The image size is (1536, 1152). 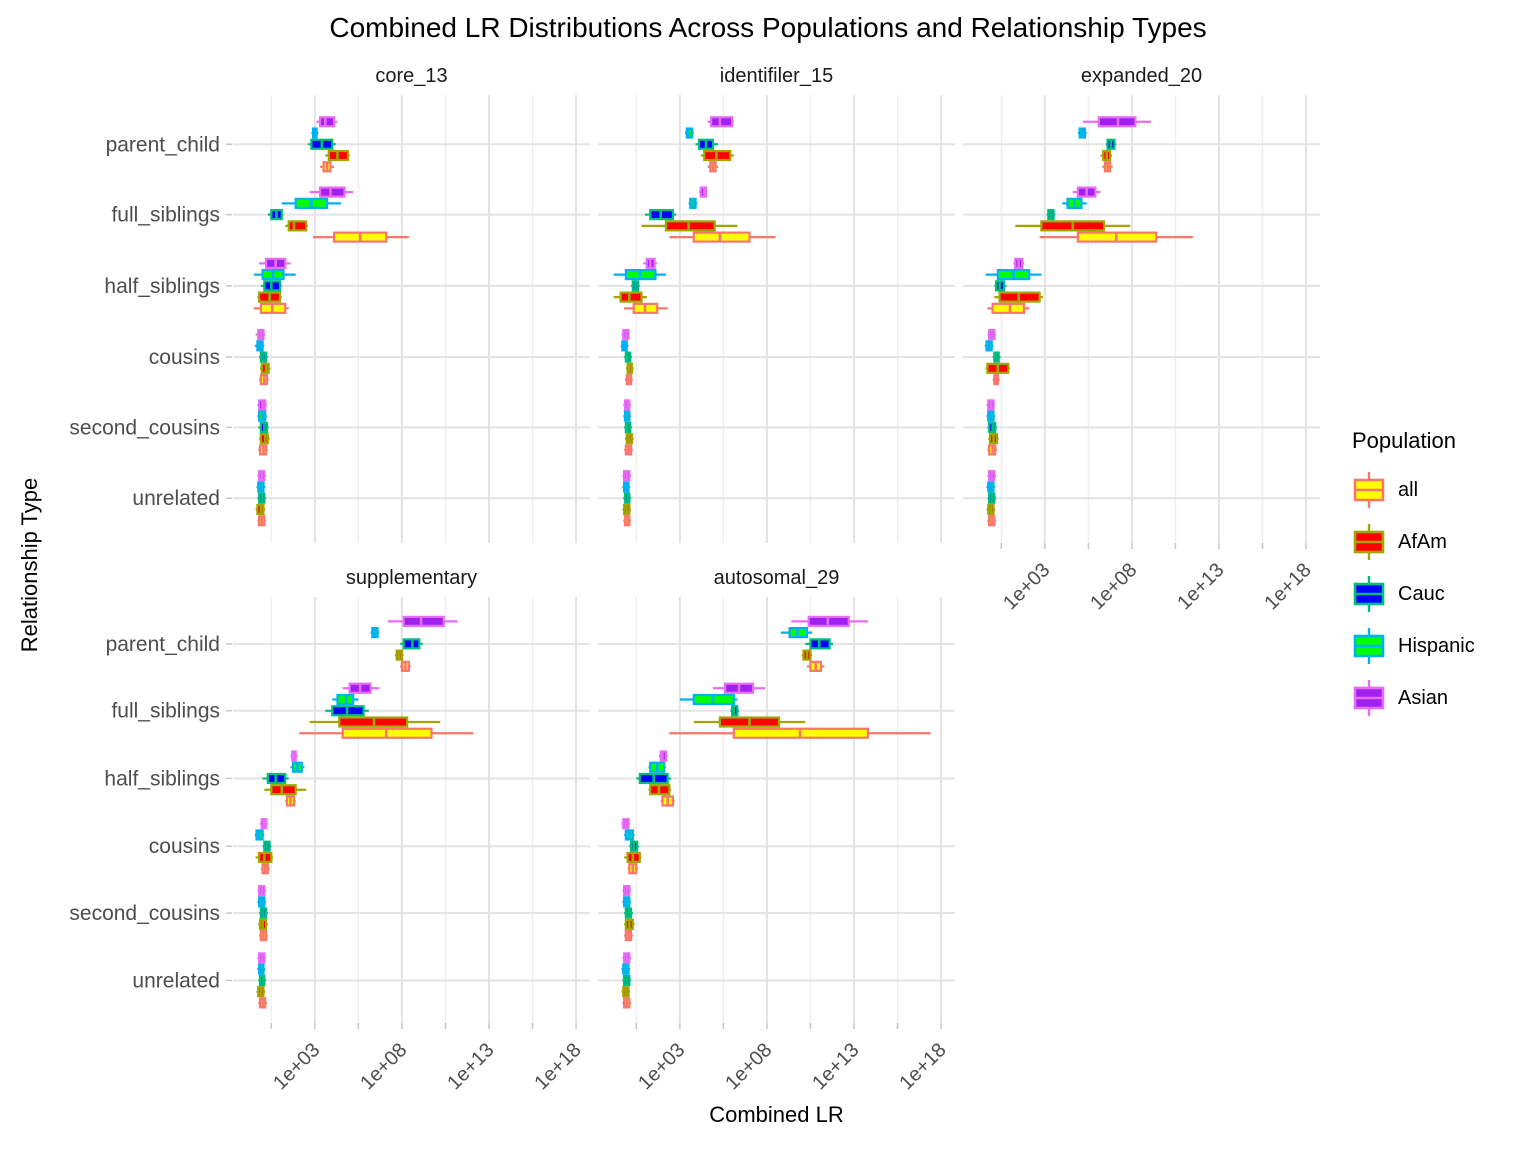 What do you see at coordinates (627, 476) in the screenshot?
I see `boxplot-identifiler_15-unrelated-Asian` at bounding box center [627, 476].